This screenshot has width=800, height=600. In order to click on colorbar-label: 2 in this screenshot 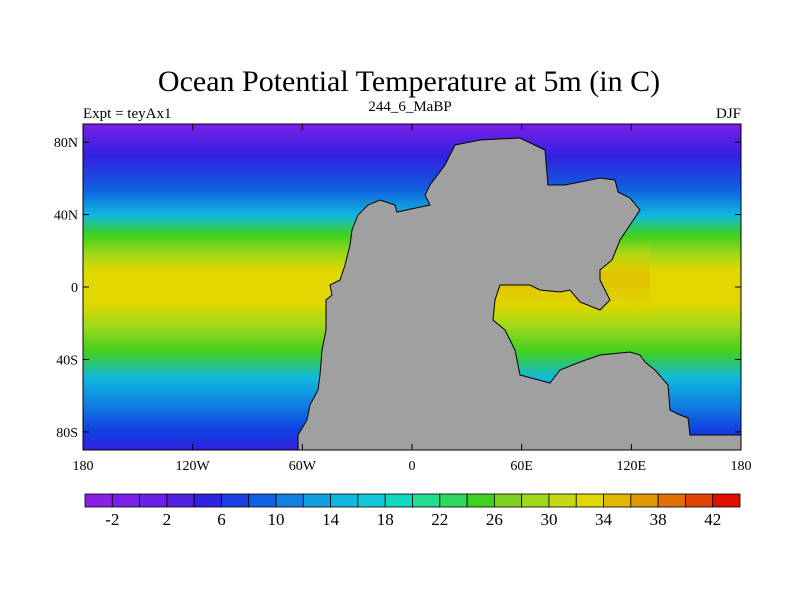, I will do `click(167, 519)`.